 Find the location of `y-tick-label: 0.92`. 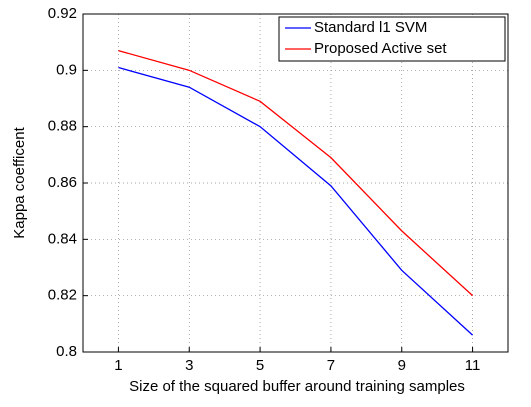

y-tick-label: 0.92 is located at coordinates (62, 13).